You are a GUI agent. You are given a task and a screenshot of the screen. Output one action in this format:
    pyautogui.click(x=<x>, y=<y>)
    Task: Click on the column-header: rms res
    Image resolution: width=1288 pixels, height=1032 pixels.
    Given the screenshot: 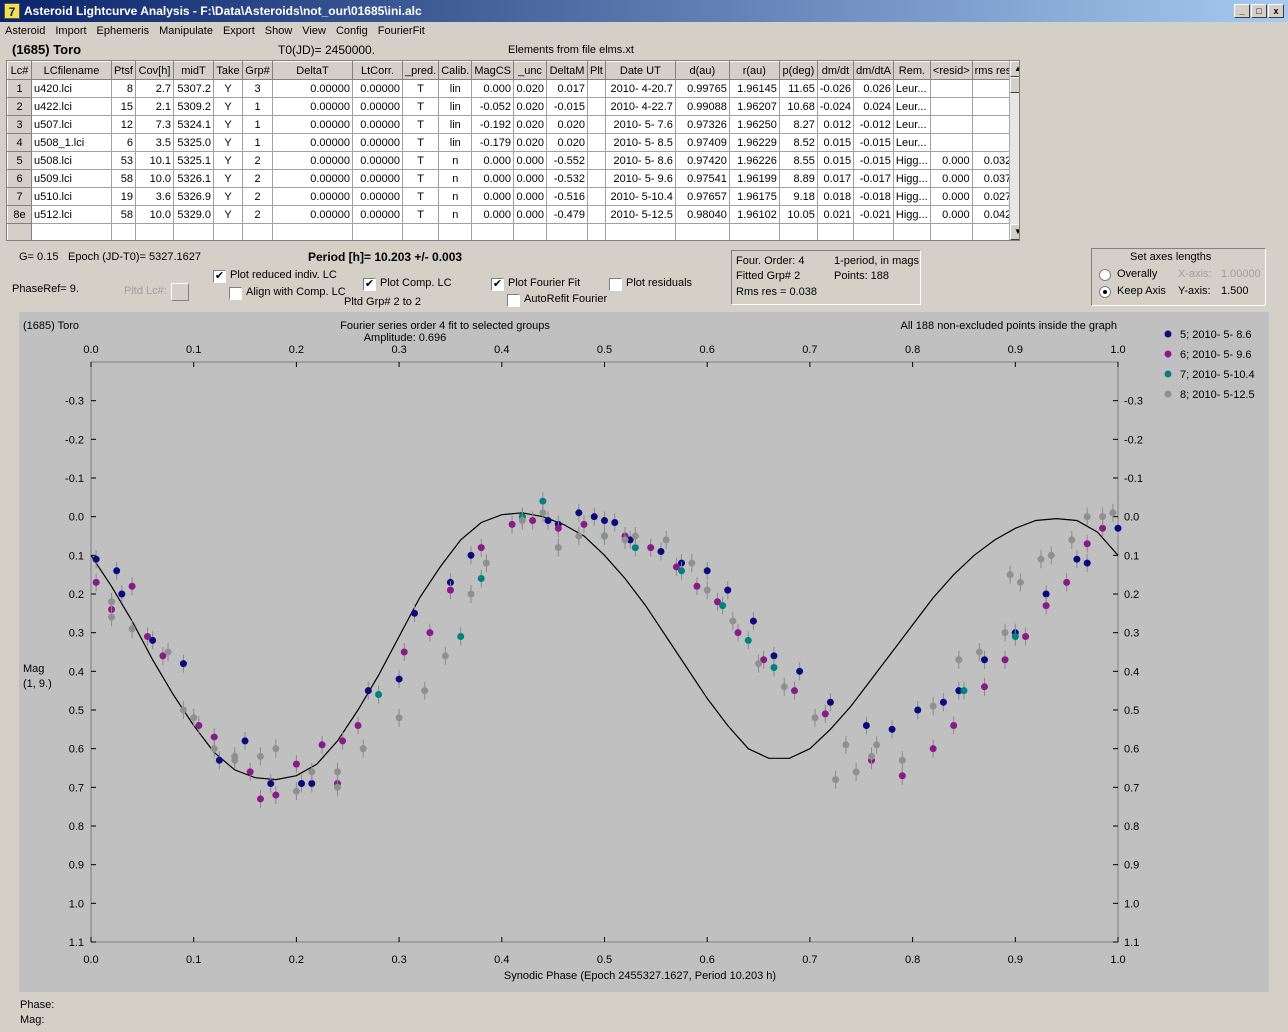 What is the action you would take?
    pyautogui.click(x=993, y=70)
    